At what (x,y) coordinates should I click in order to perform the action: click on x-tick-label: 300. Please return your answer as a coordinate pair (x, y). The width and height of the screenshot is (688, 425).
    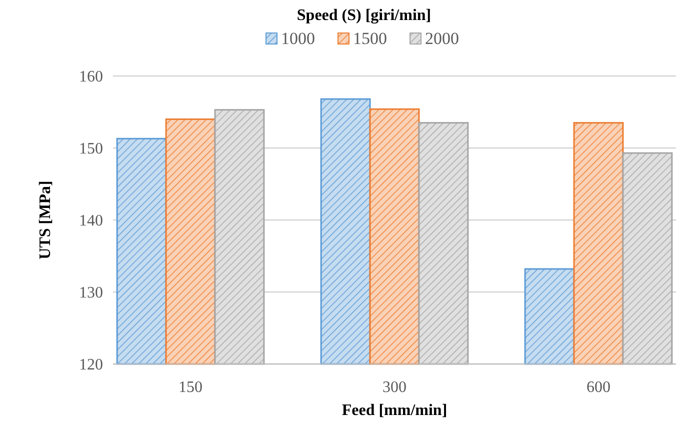
    Looking at the image, I should click on (394, 387).